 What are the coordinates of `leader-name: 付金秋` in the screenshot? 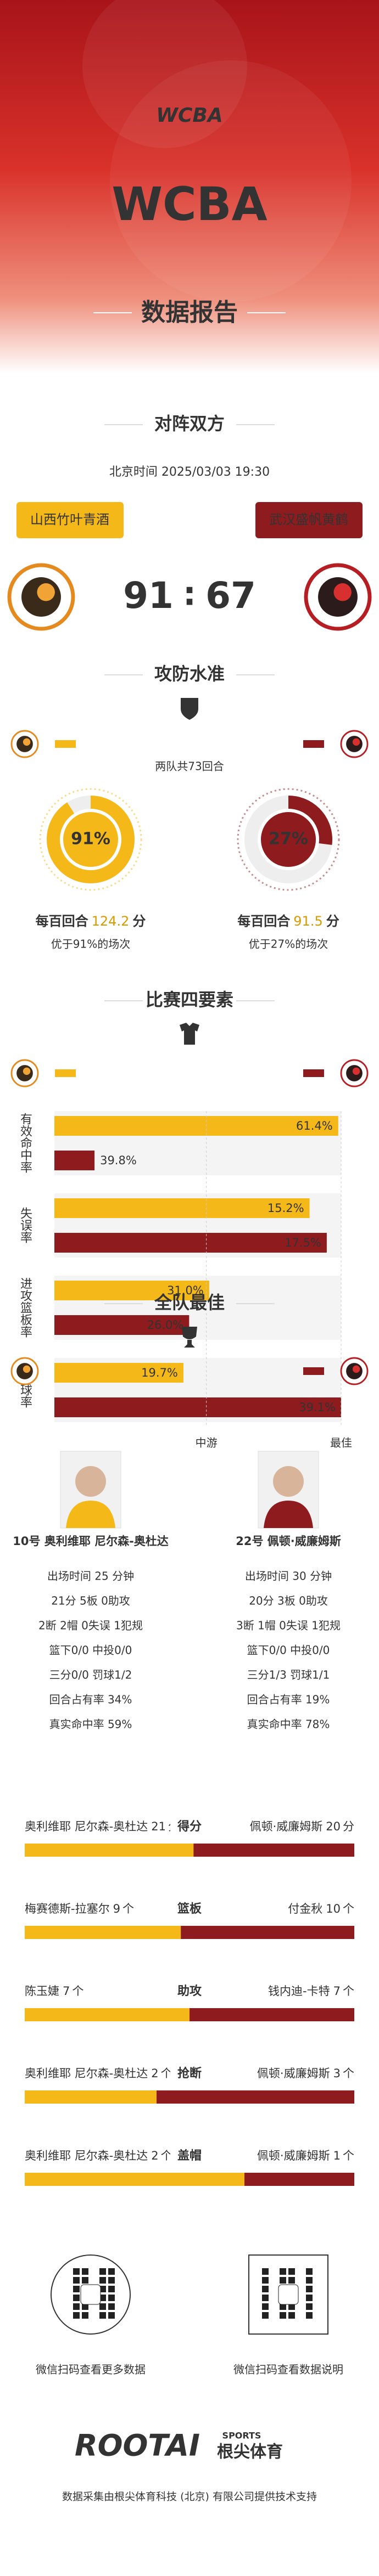 It's located at (305, 1909).